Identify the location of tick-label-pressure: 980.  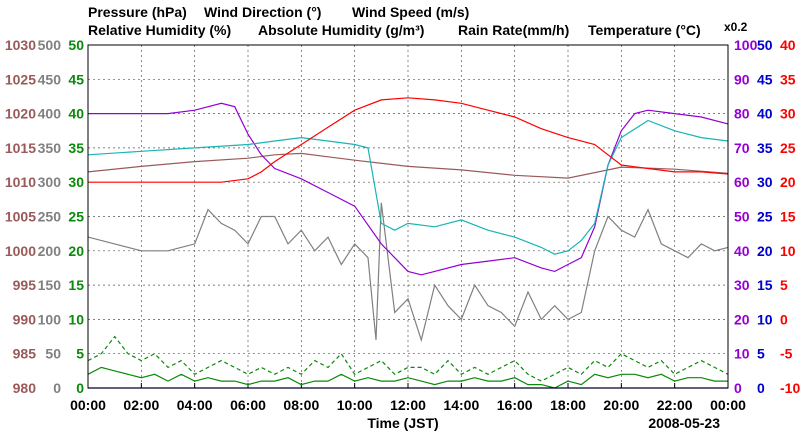
(25, 388).